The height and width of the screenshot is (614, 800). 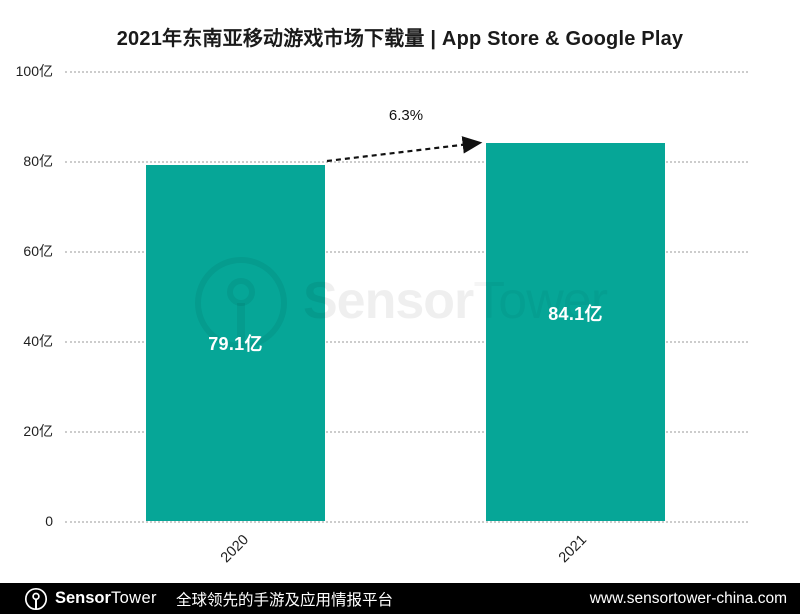 I want to click on y-axis-tick: 20亿, so click(x=38, y=431).